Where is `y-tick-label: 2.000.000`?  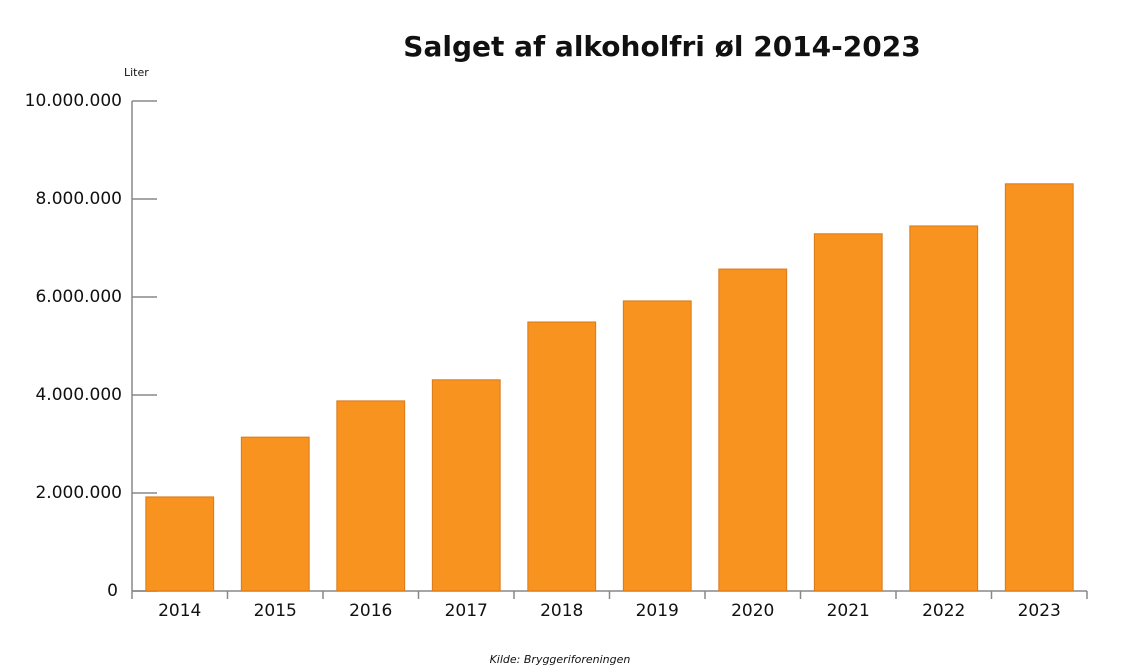
y-tick-label: 2.000.000 is located at coordinates (78, 493).